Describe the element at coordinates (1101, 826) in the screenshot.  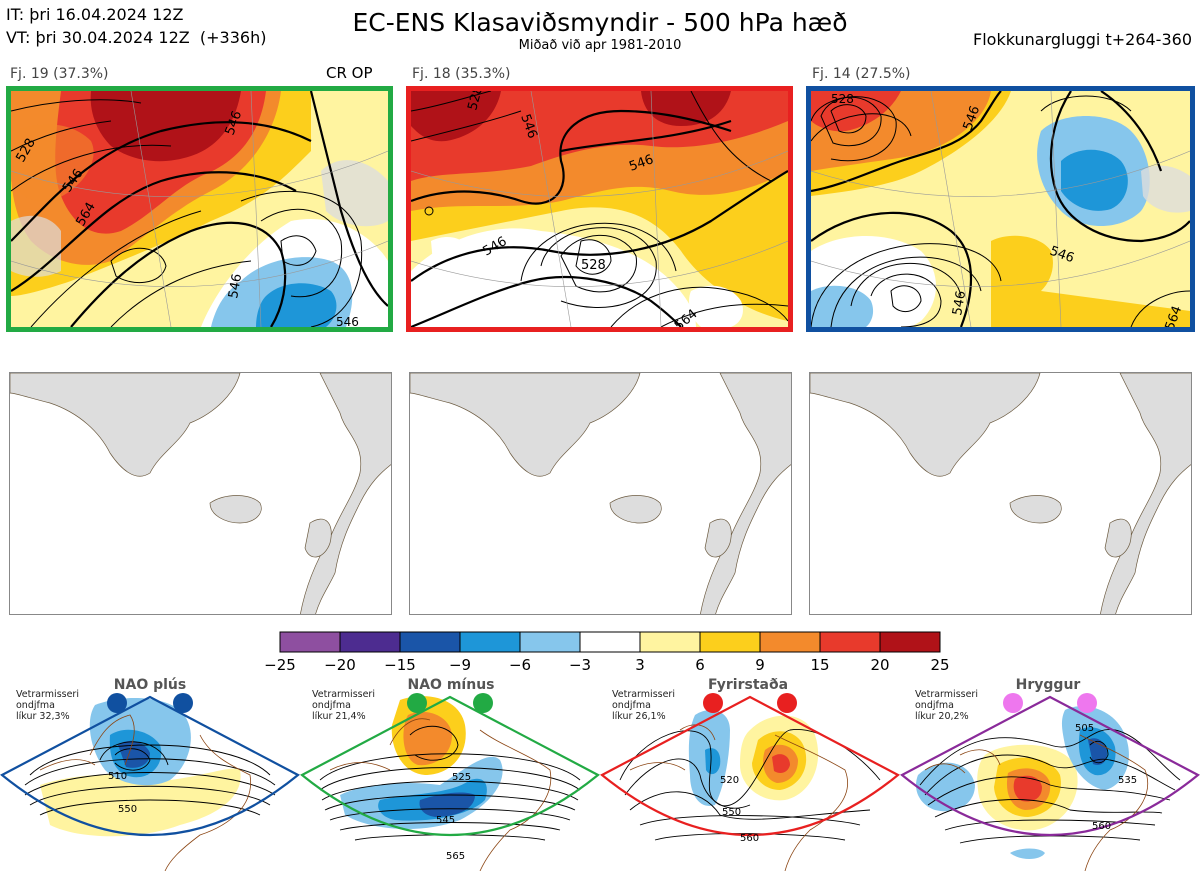
I see `regime-4-contour: 560` at that location.